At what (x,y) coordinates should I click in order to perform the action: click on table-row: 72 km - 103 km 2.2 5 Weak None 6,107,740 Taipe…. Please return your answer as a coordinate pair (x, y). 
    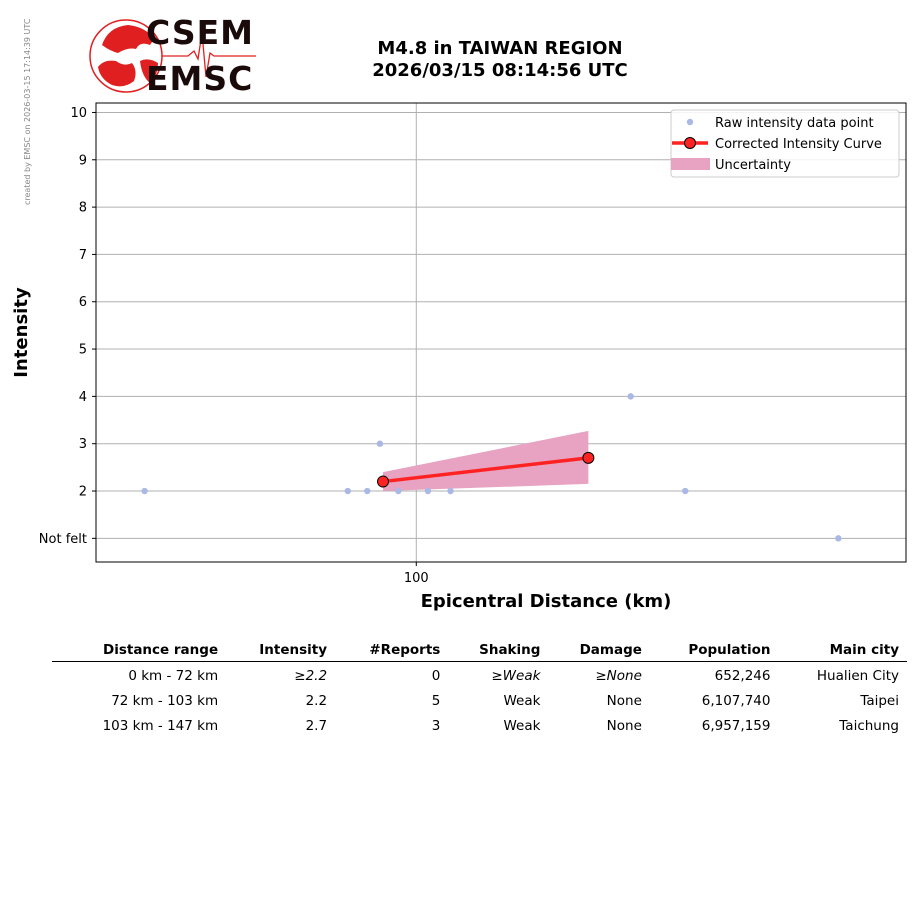
    Looking at the image, I should click on (479, 699).